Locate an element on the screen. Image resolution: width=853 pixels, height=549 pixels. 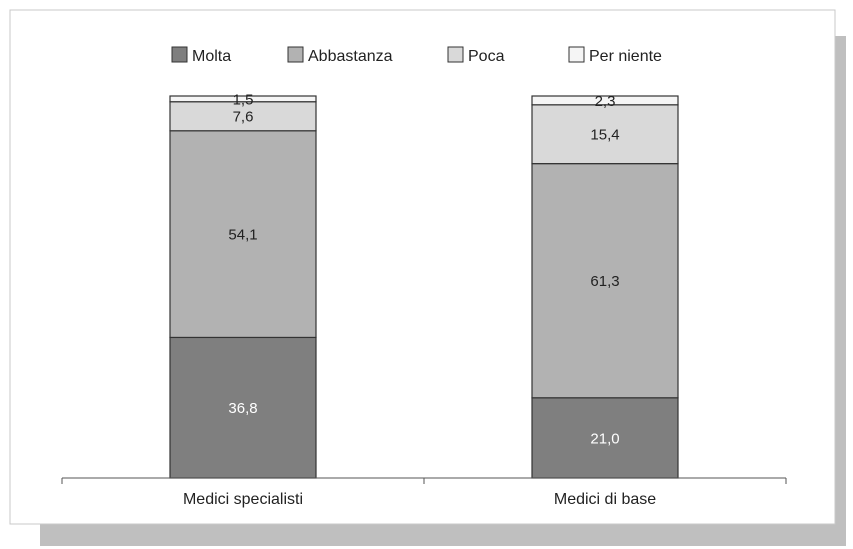
x-axis: Medici specialisti Medici di base is located at coordinates (424, 492).